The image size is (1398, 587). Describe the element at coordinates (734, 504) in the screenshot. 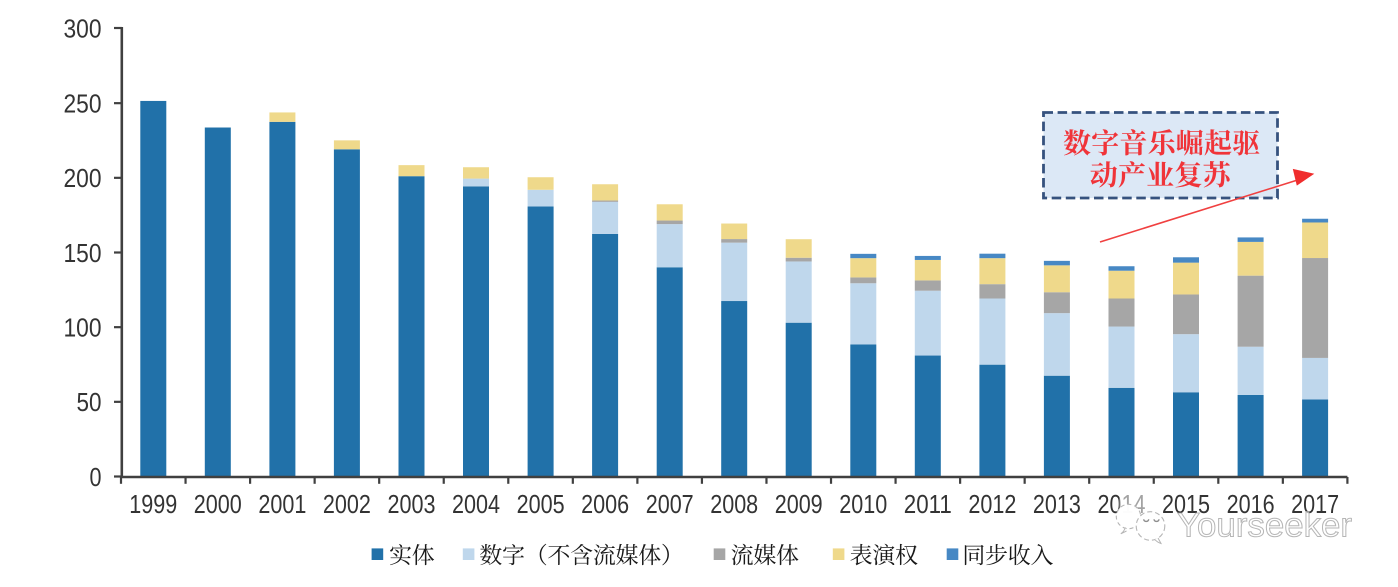

I see `svg-text: 2008` at that location.